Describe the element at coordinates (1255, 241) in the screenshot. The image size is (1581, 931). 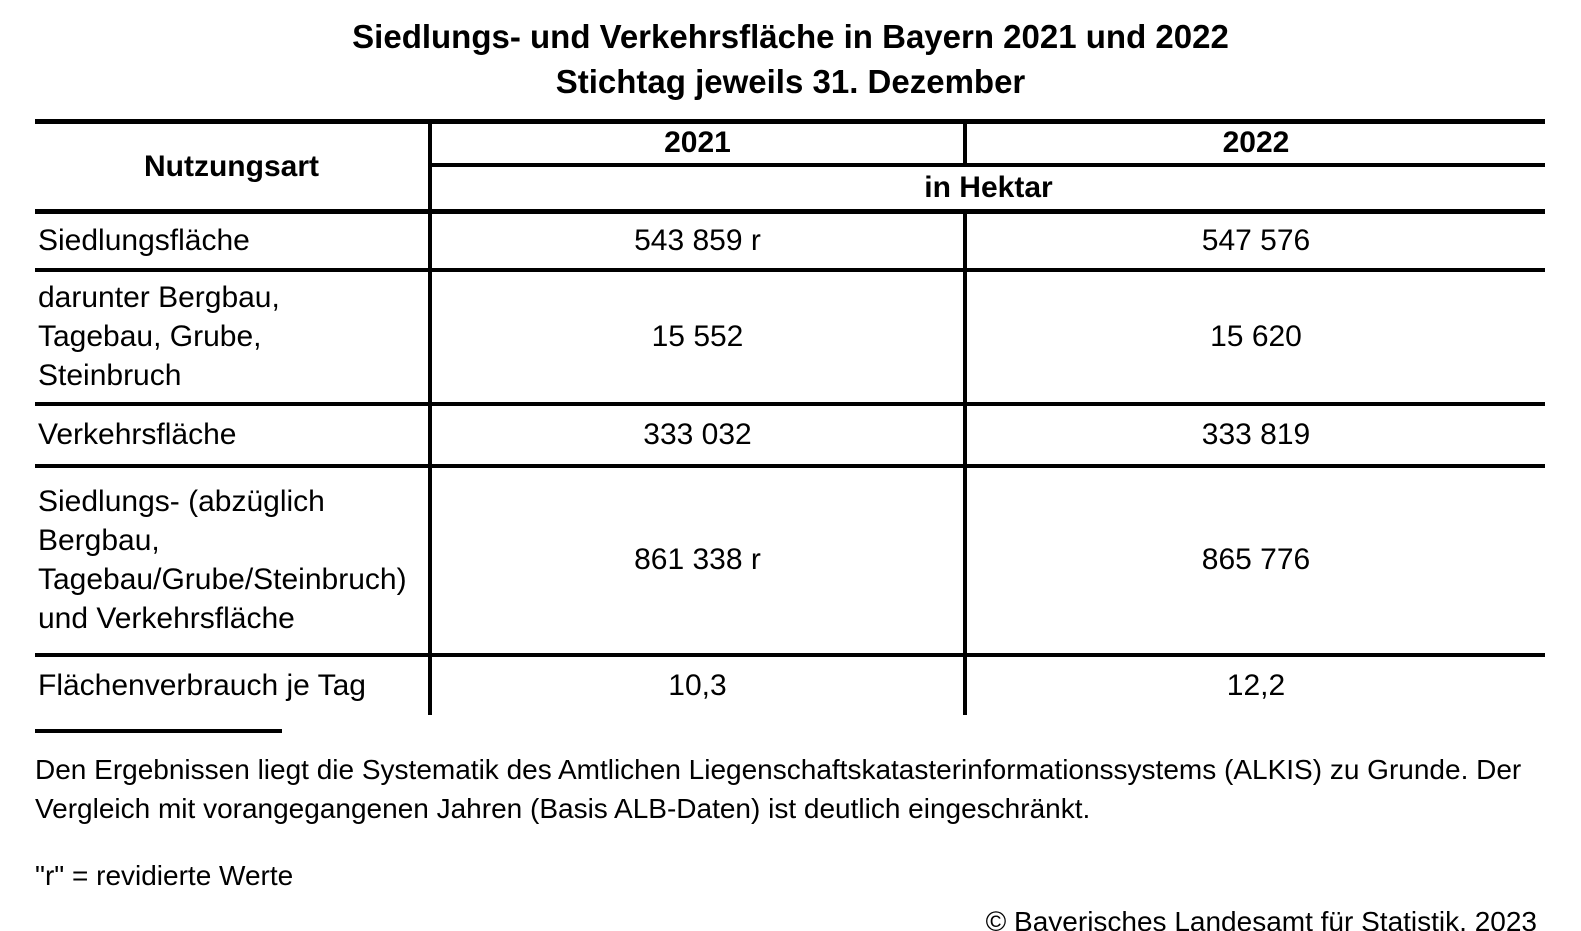
I see `value-2022: 547 576` at that location.